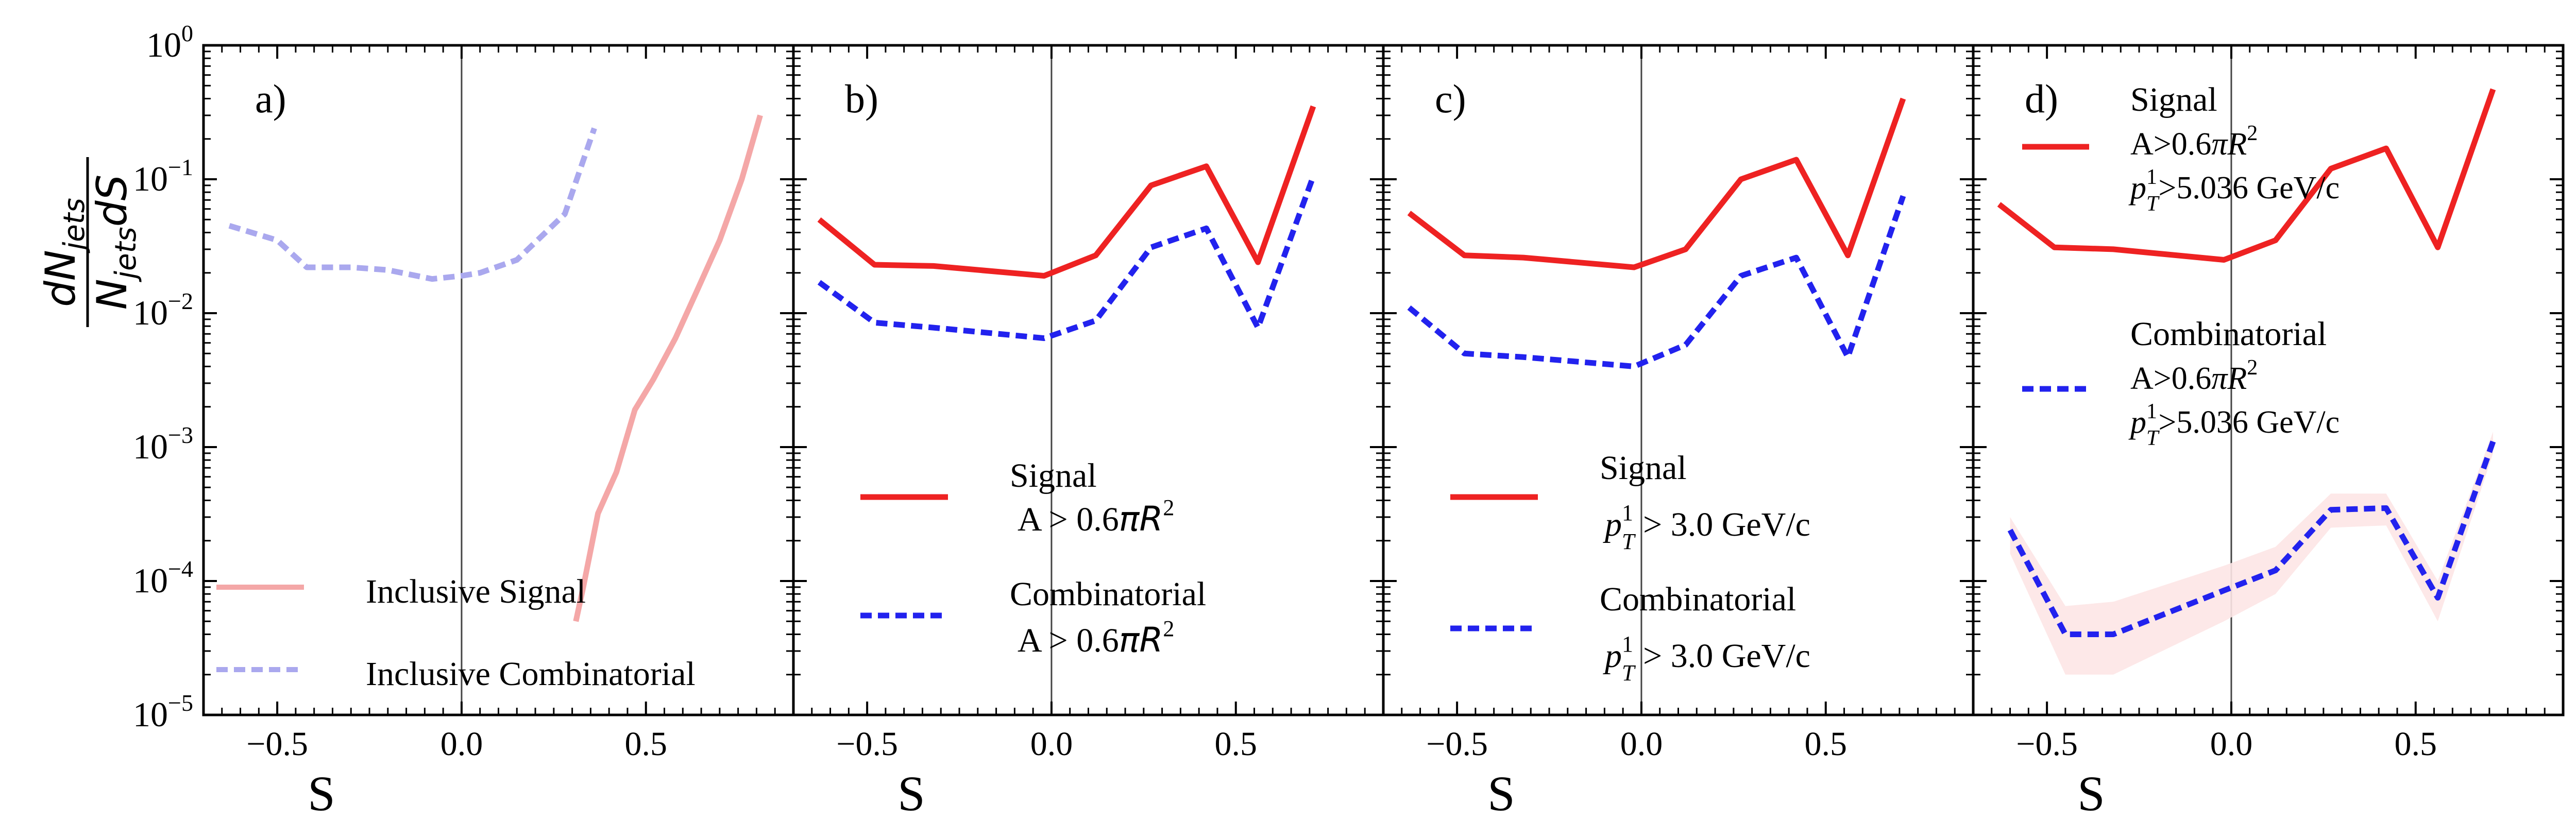 The width and height of the screenshot is (2576, 837). I want to click on legend-cut-signal-area: A>0.6πR2, so click(2194, 142).